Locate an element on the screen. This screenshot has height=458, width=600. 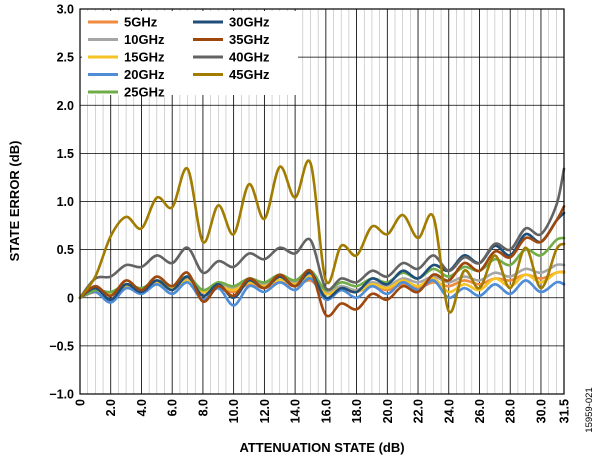
series-line-15ghz is located at coordinates (322, 285).